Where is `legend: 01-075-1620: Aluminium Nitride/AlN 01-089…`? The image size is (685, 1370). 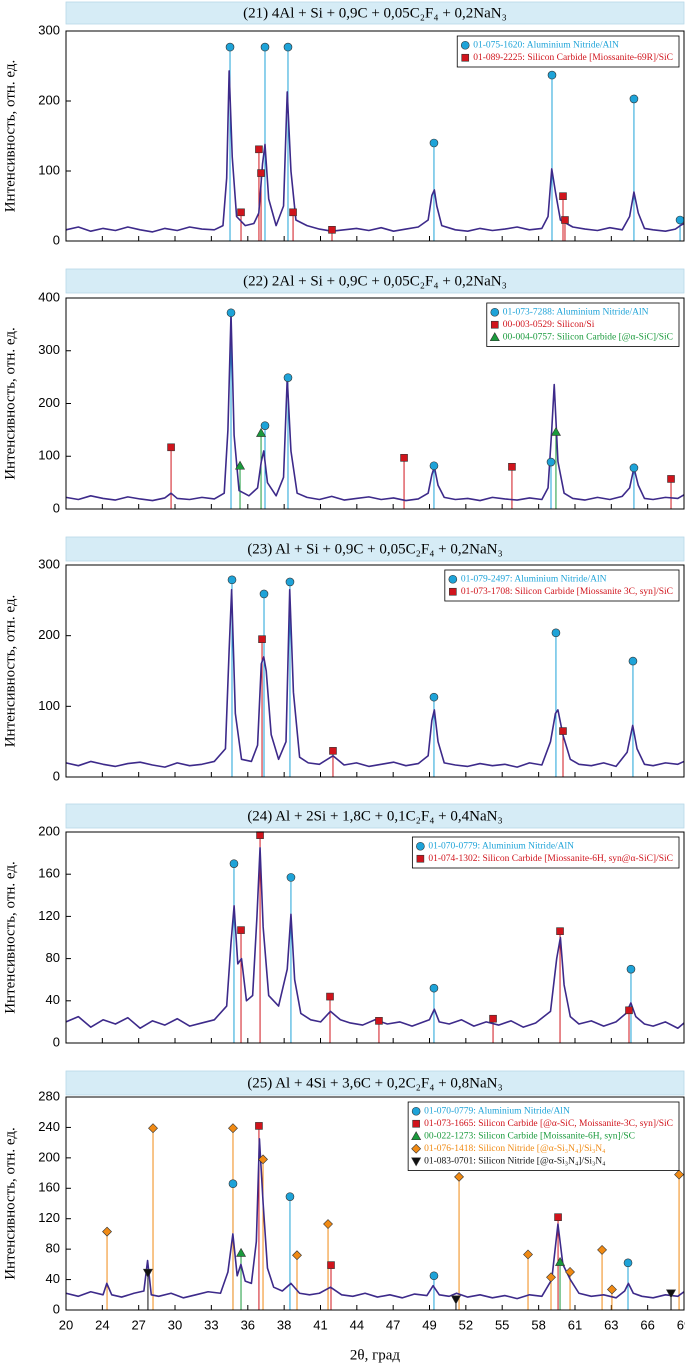
legend: 01-075-1620: Aluminium Nitride/AlN 01-089… is located at coordinates (568, 51).